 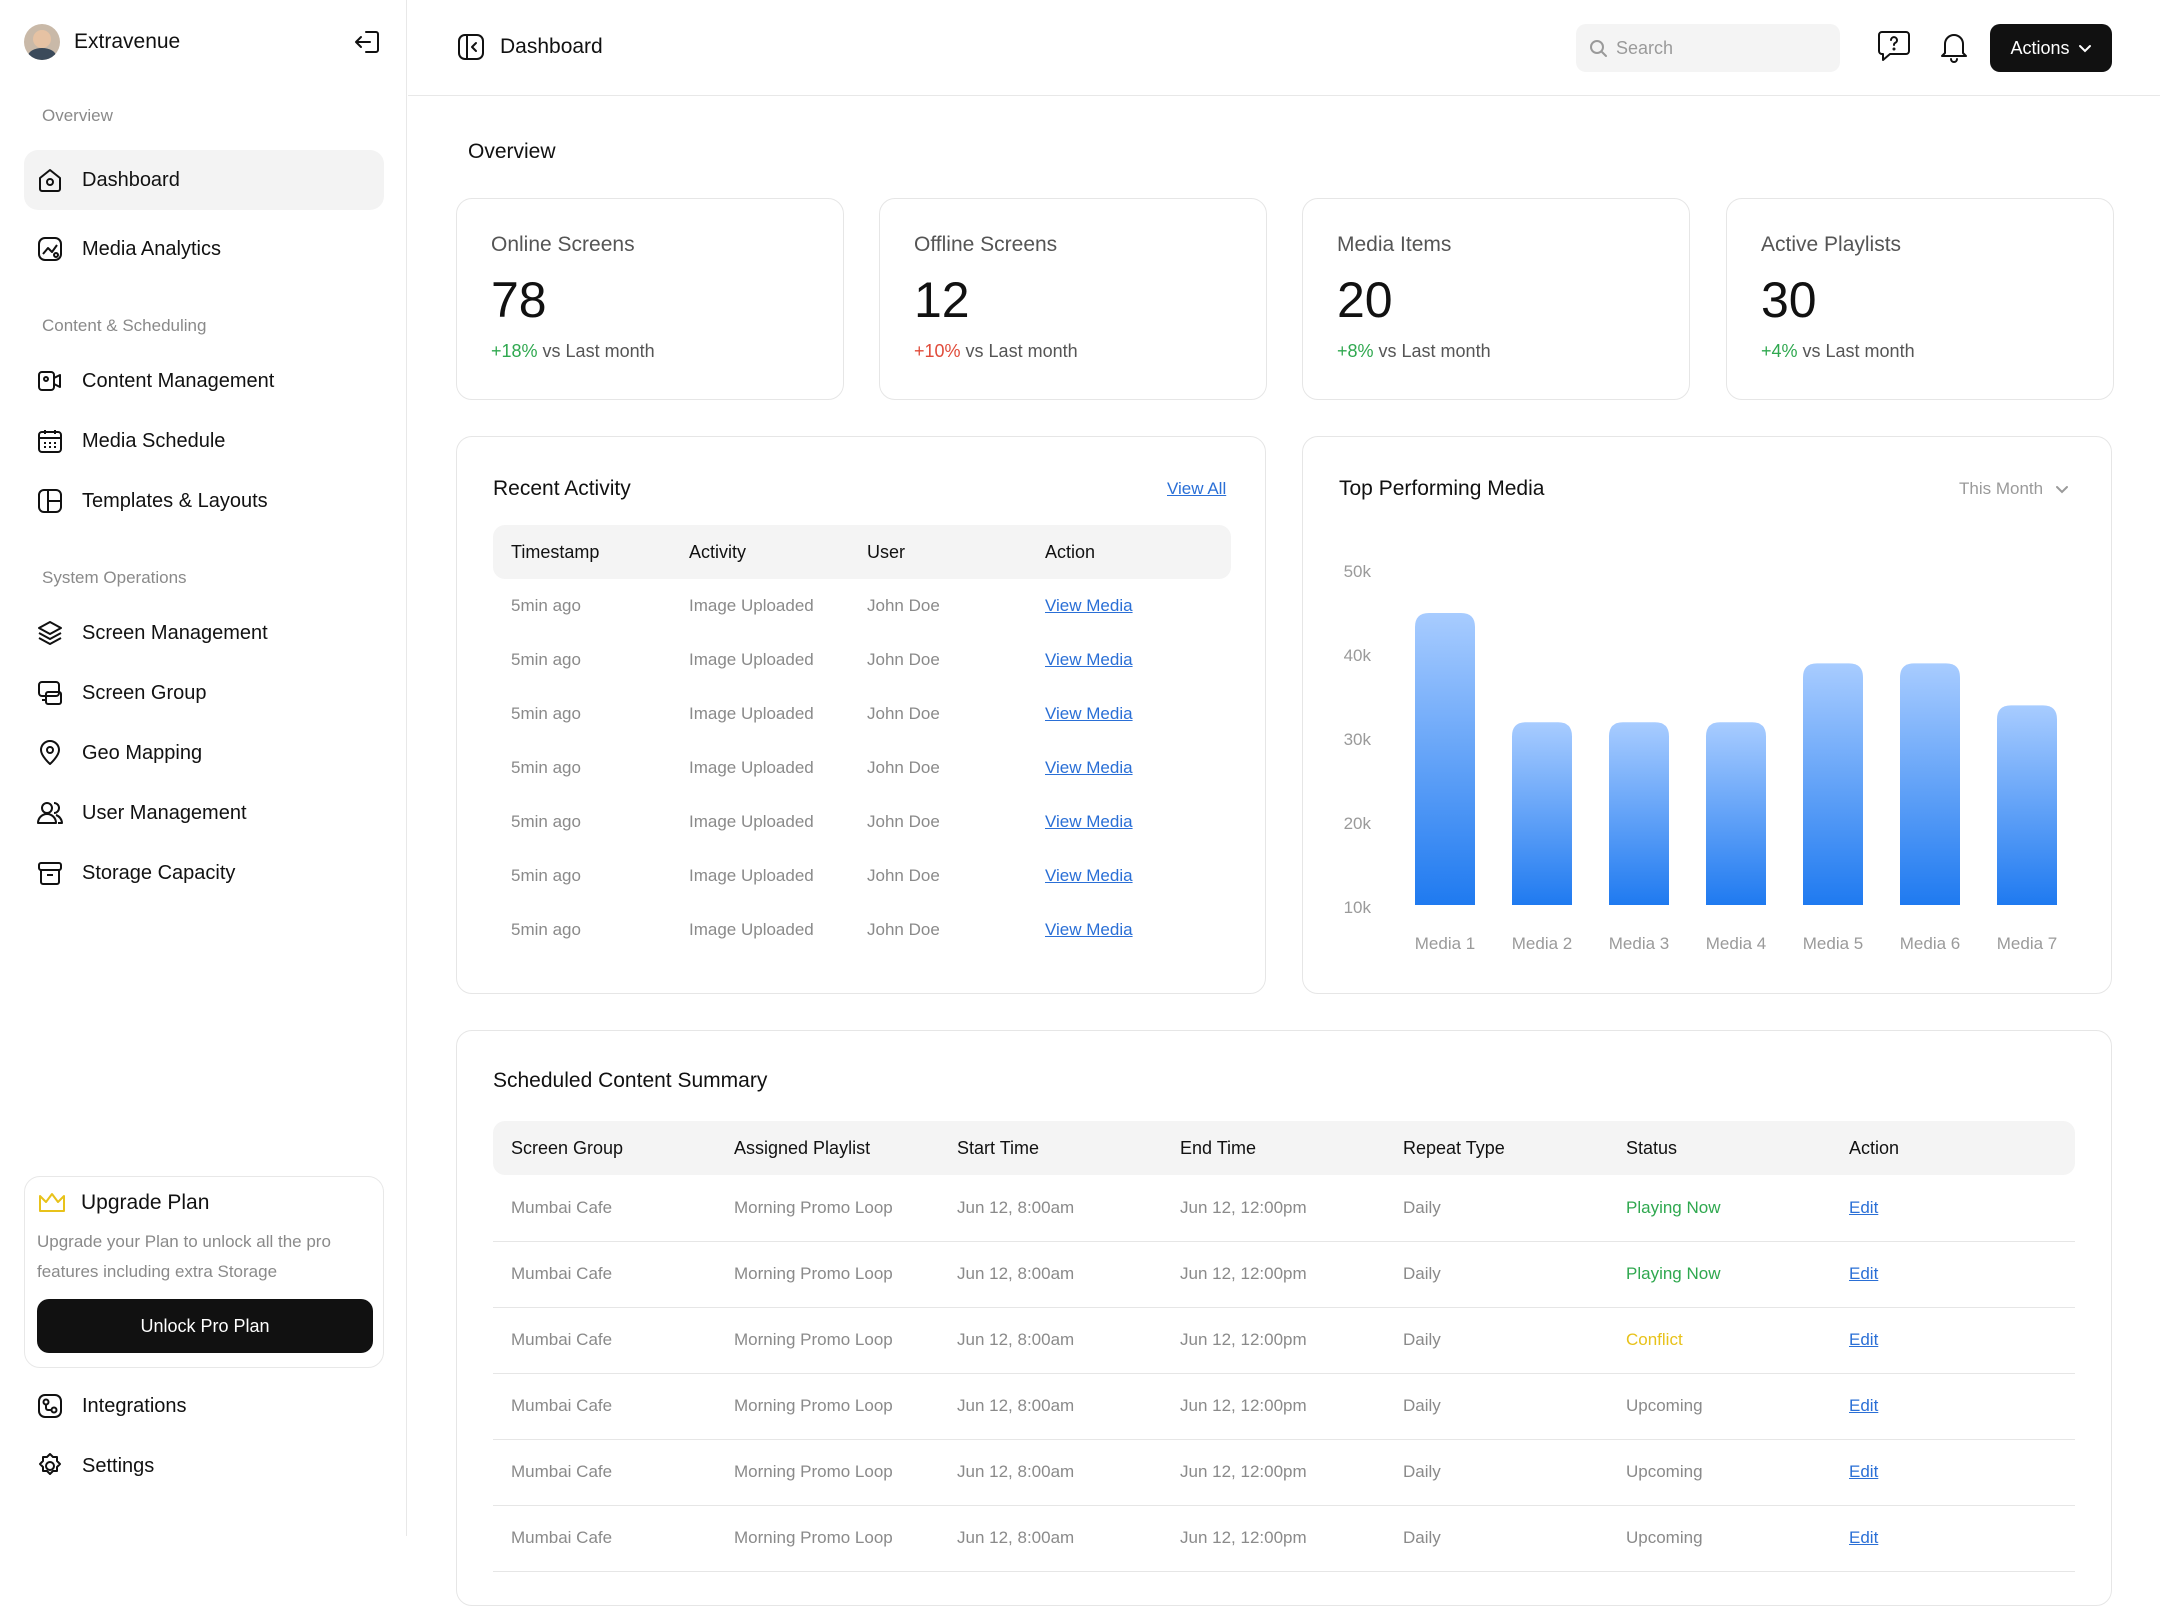 I want to click on sidebar-item-media-schedule: Media Schedule, so click(x=204, y=441).